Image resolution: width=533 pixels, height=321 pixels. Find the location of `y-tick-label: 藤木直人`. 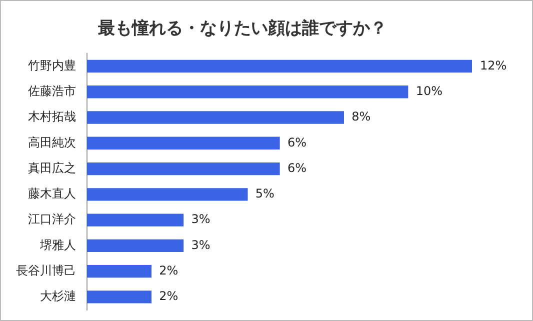

y-tick-label: 藤木直人 is located at coordinates (52, 193).